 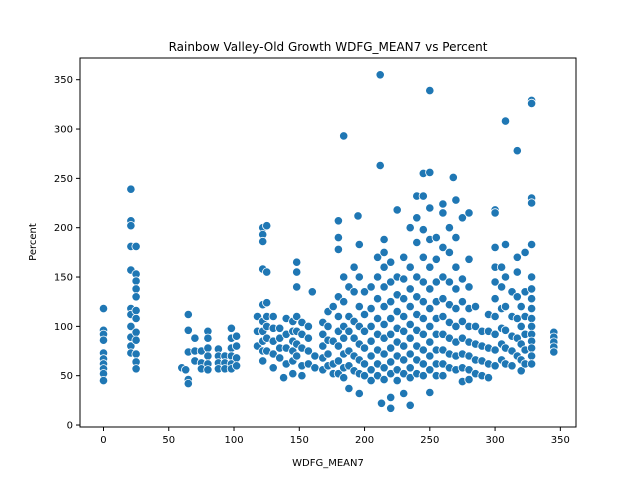 I want to click on y-axis: 0 50 100 150 200 250 300 350, so click(x=67, y=253).